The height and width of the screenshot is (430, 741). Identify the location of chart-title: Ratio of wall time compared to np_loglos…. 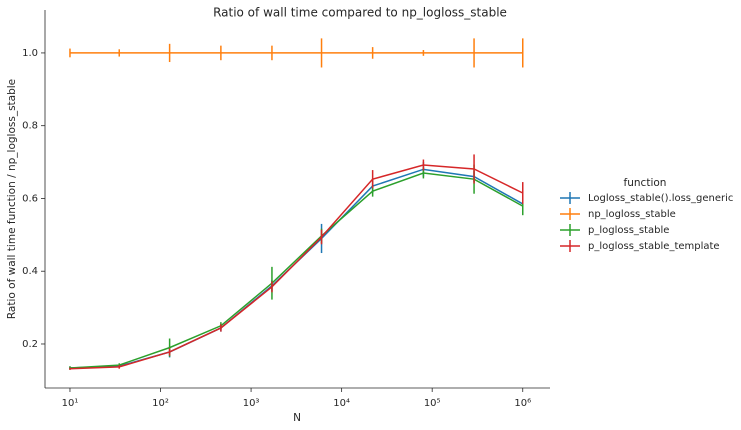
(360, 13).